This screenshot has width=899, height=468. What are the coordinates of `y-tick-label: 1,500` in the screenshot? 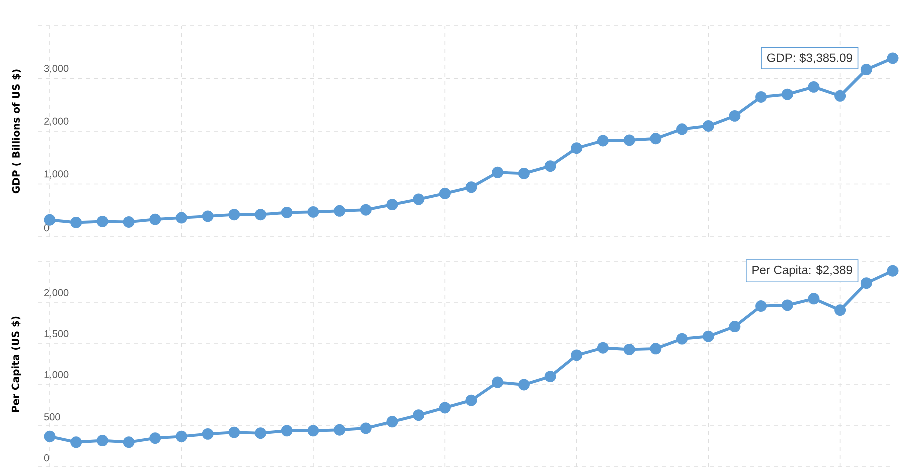 It's located at (56, 334).